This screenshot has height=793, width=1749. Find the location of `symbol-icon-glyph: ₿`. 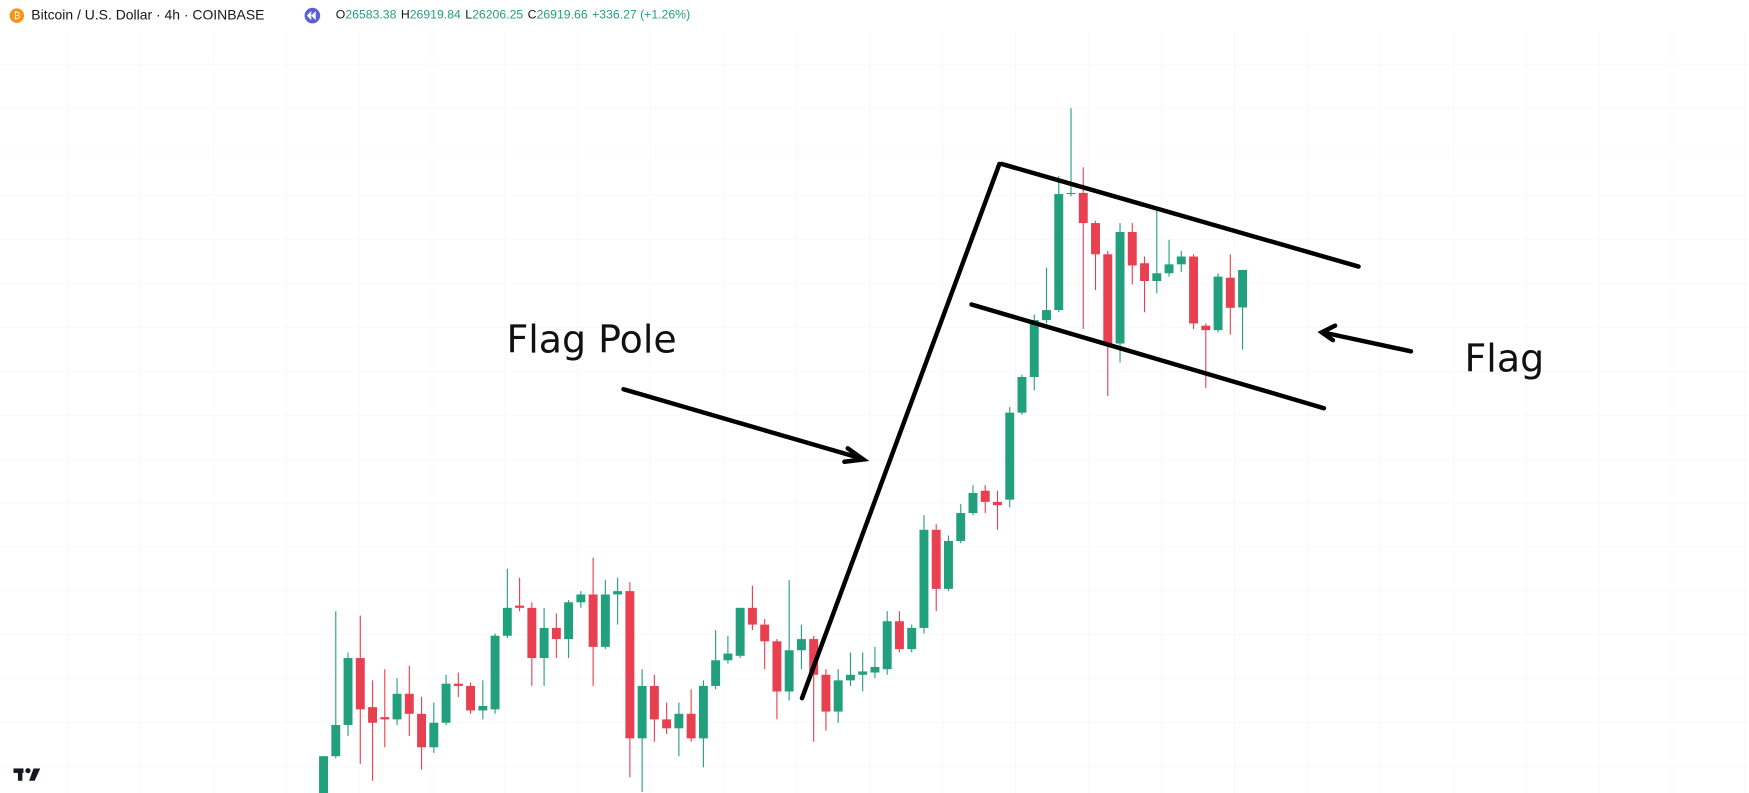

symbol-icon-glyph: ₿ is located at coordinates (17, 16).